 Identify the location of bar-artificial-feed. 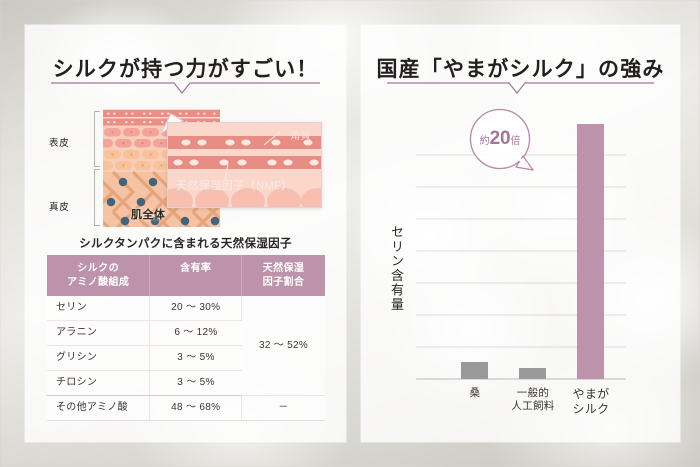
(532, 373).